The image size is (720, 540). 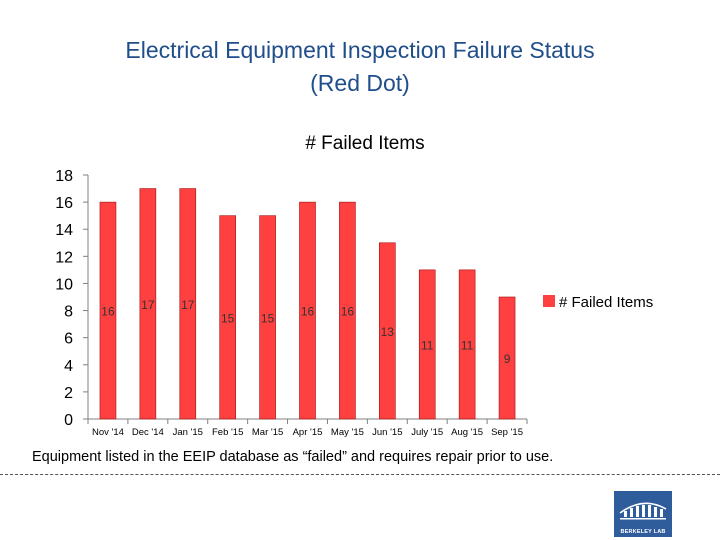 I want to click on y-tick-label: 14, so click(x=64, y=230).